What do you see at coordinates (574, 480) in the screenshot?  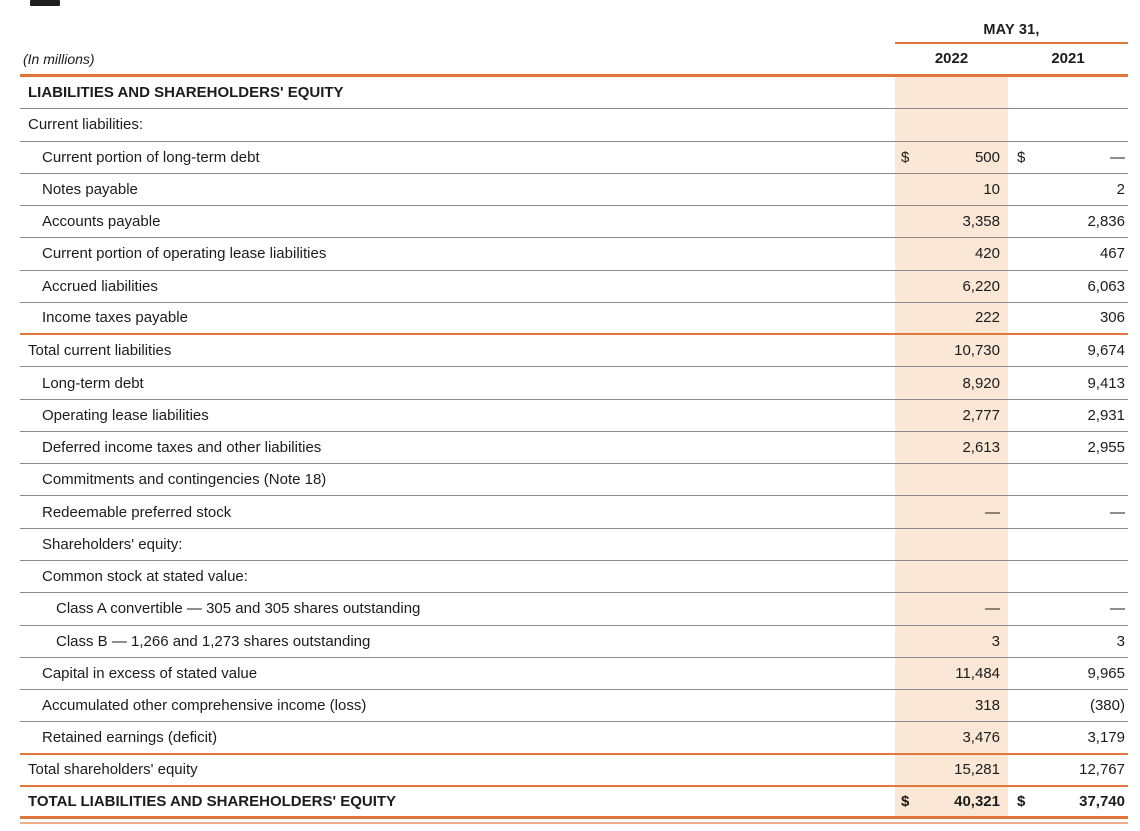 I see `table-row: Commitments and contingencies (Note 18)` at bounding box center [574, 480].